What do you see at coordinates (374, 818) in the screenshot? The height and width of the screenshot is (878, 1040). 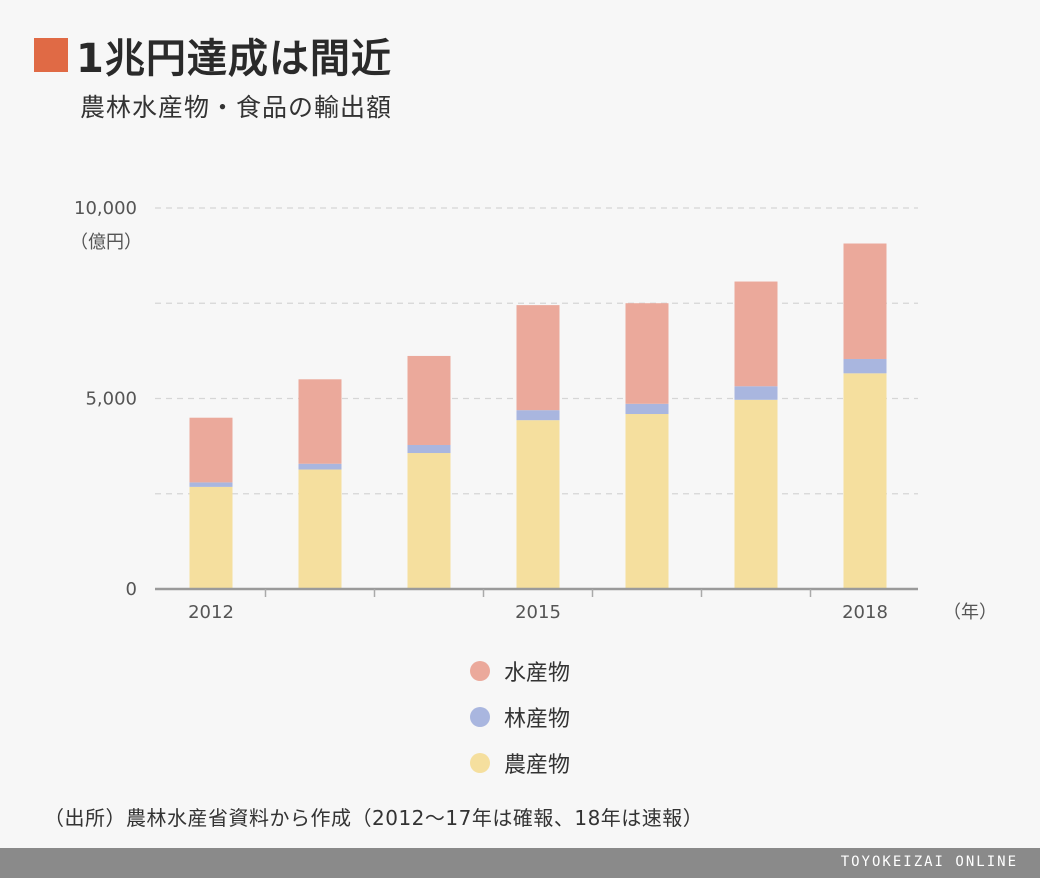 I see `source-note: （出所）農林水産省資料から作成（2012～17年は確報、18年は速報）` at bounding box center [374, 818].